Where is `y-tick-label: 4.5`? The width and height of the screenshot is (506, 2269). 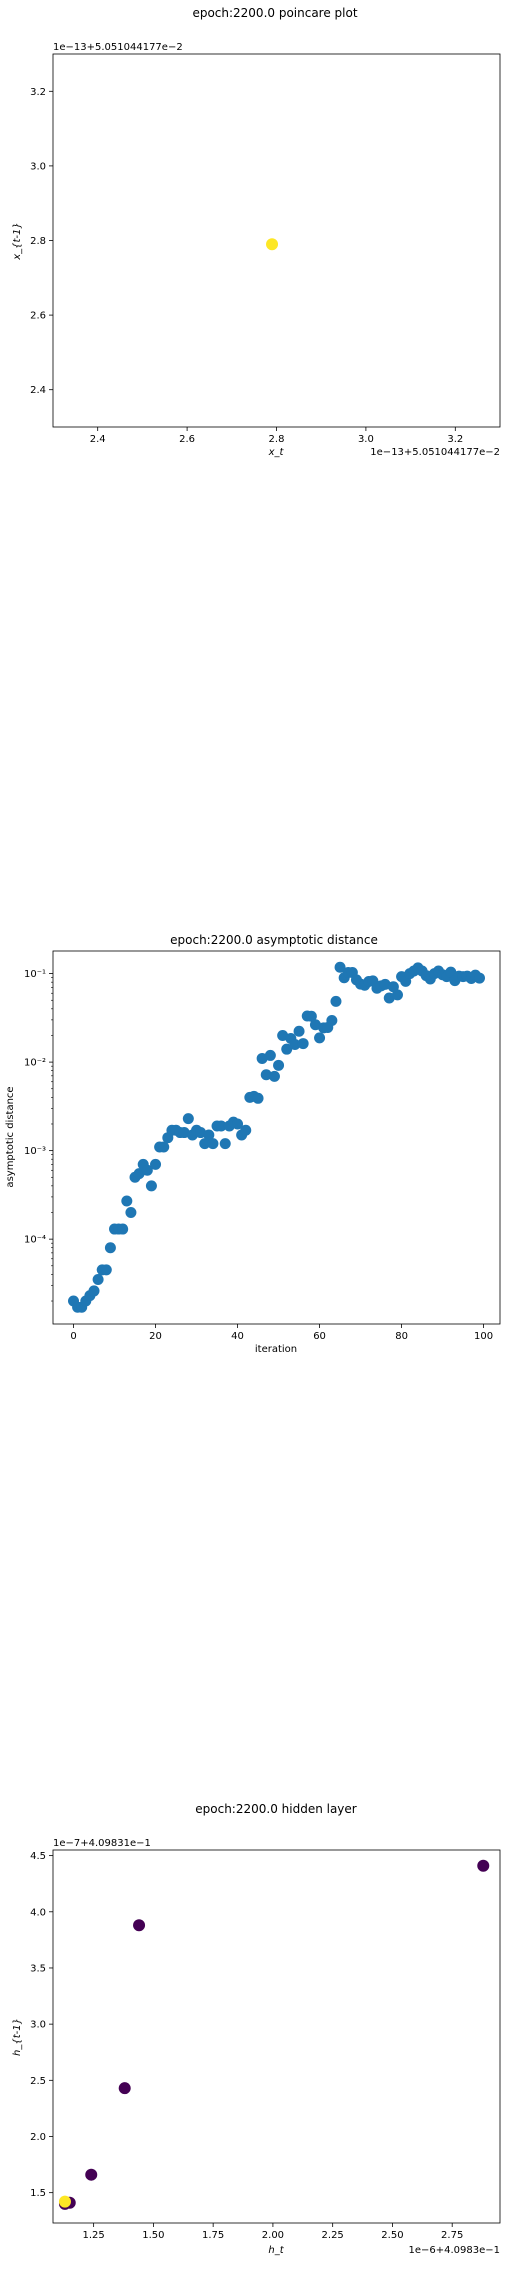 y-tick-label: 4.5 is located at coordinates (38, 1856).